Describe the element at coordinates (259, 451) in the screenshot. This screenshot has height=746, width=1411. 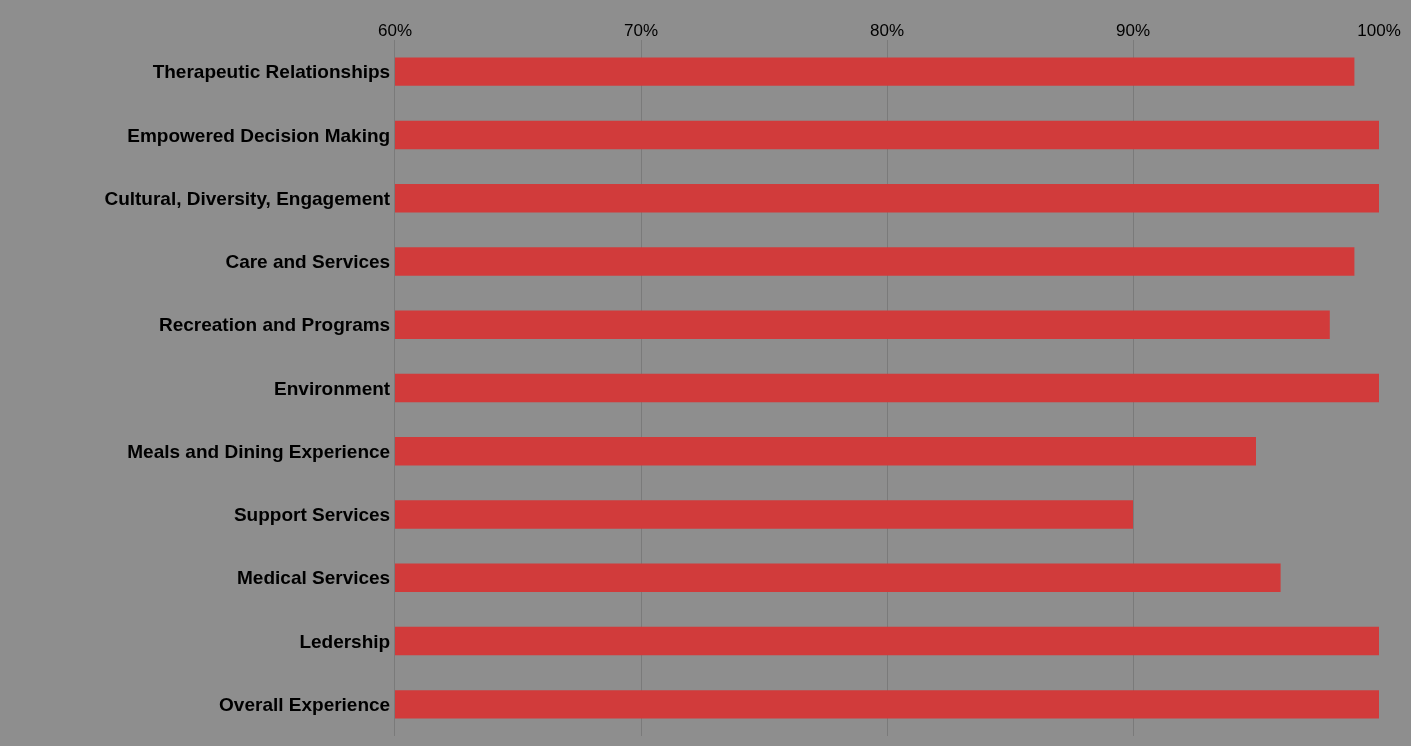
I see `y-tick-label: Meals and Dining Experience` at that location.